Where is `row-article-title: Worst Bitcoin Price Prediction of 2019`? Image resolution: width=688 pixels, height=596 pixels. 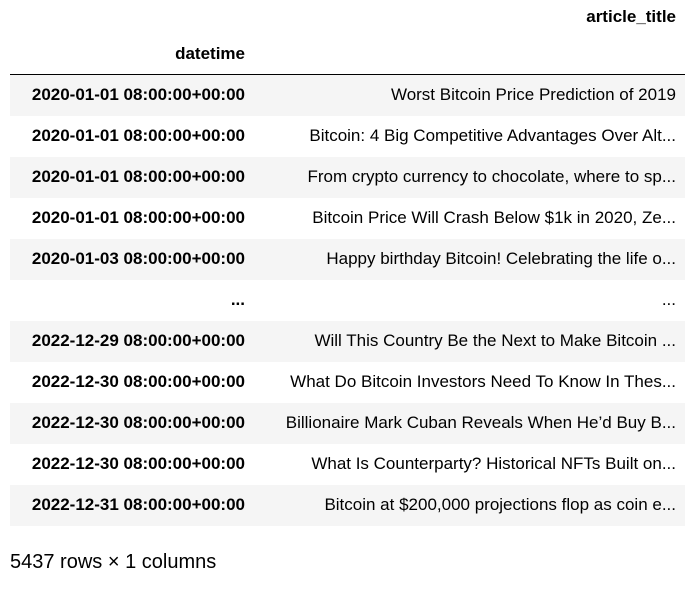 row-article-title: Worst Bitcoin Price Prediction of 2019 is located at coordinates (469, 95).